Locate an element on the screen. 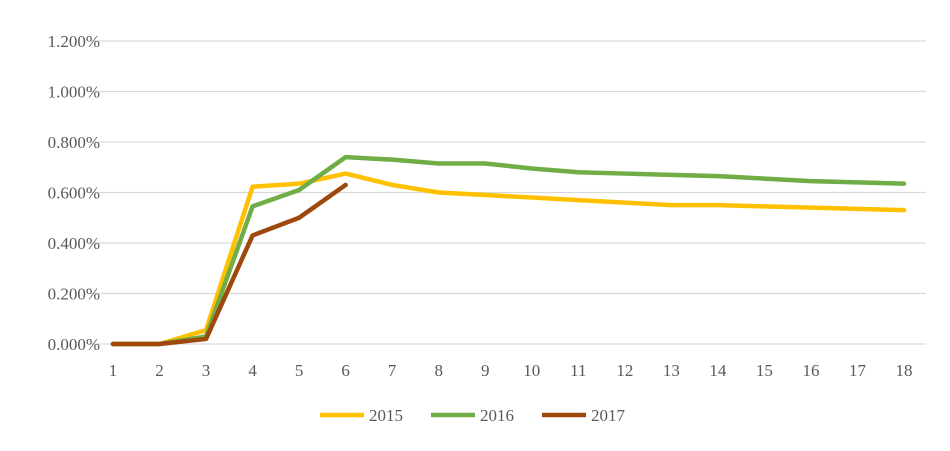  x-tick-label: 8 is located at coordinates (438, 370).